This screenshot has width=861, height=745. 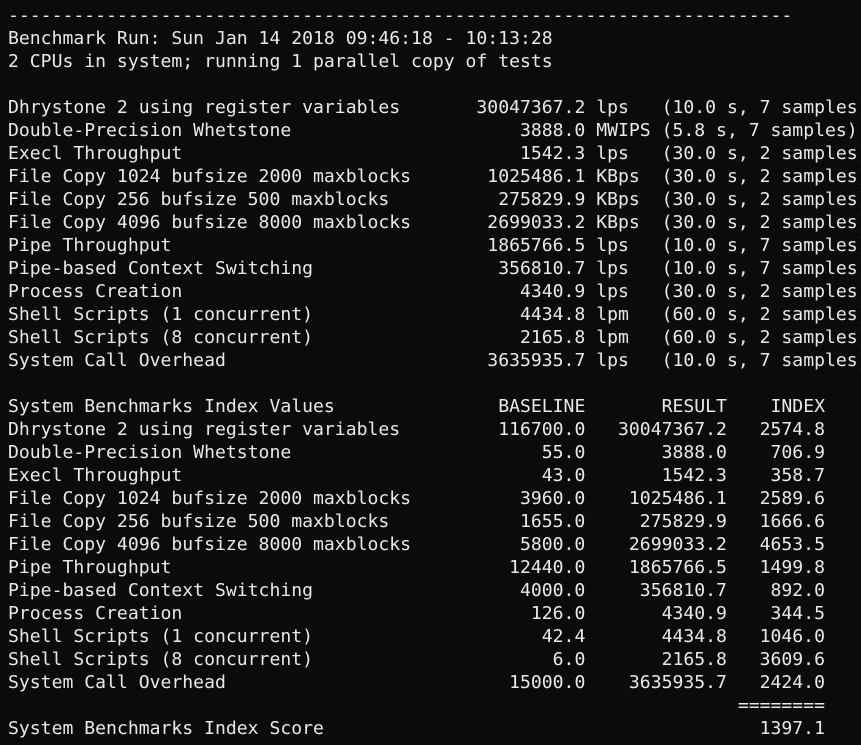 I want to click on index-value: 3609.6, so click(x=792, y=659).